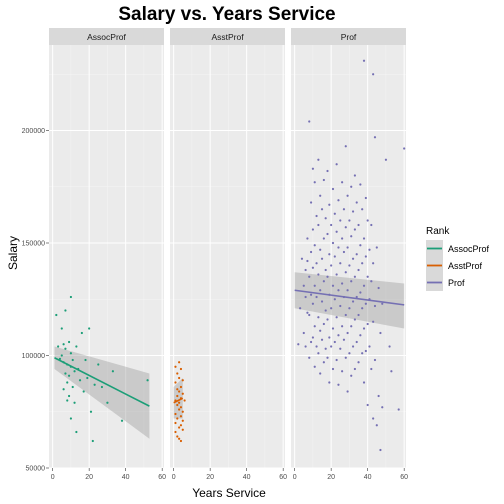 The image size is (504, 504). I want to click on y-tick-label: 150000, so click(33, 244).